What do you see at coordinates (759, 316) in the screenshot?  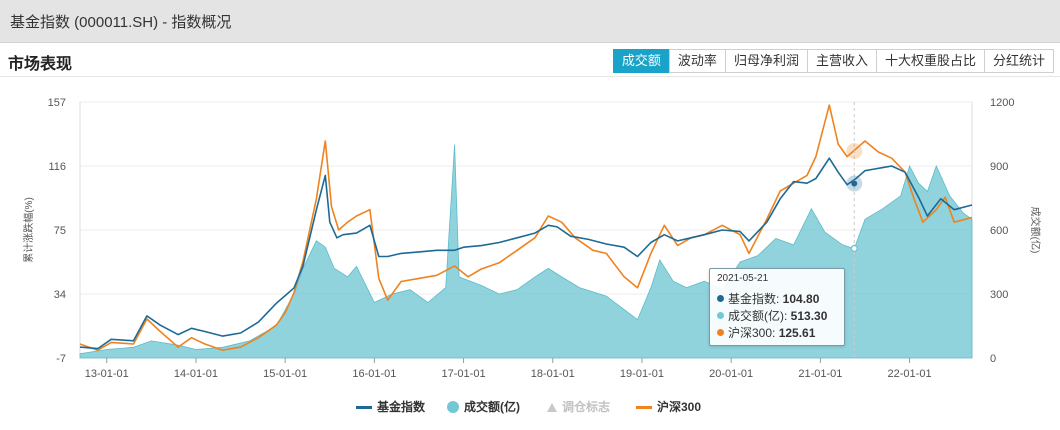 I see `tooltip-label-volume: 成交额(亿):` at bounding box center [759, 316].